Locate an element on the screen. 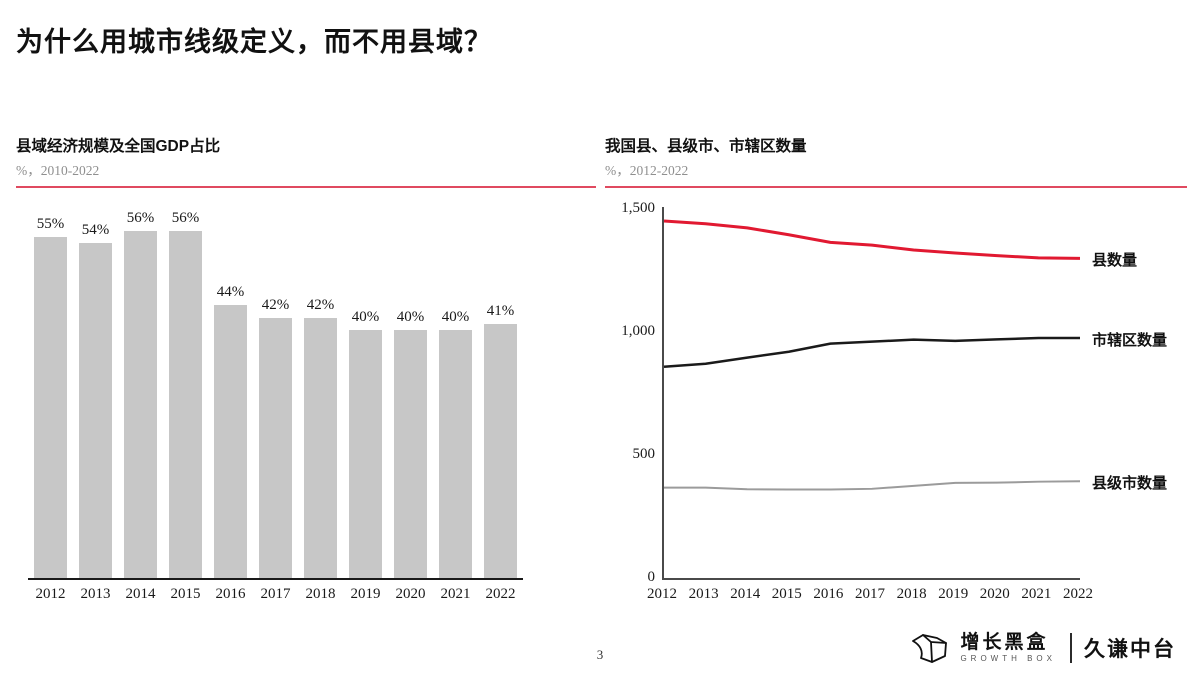  line-chart-ytick-label: 500 is located at coordinates (644, 454).